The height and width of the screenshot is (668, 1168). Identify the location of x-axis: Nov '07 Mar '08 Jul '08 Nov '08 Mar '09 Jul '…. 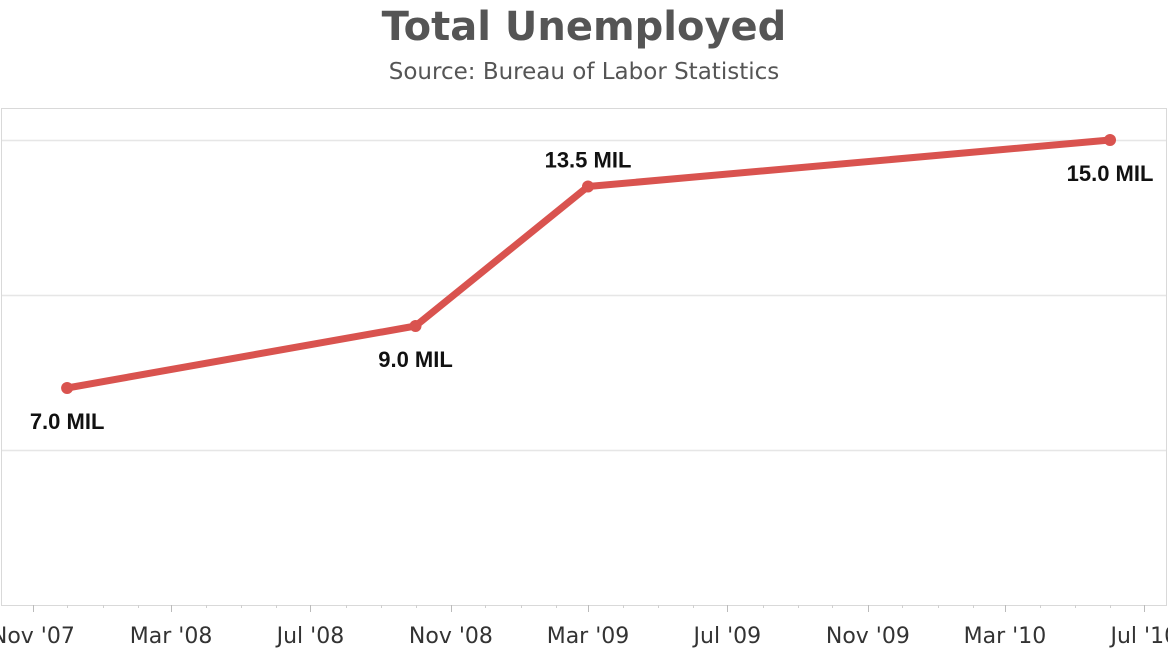
(584, 627).